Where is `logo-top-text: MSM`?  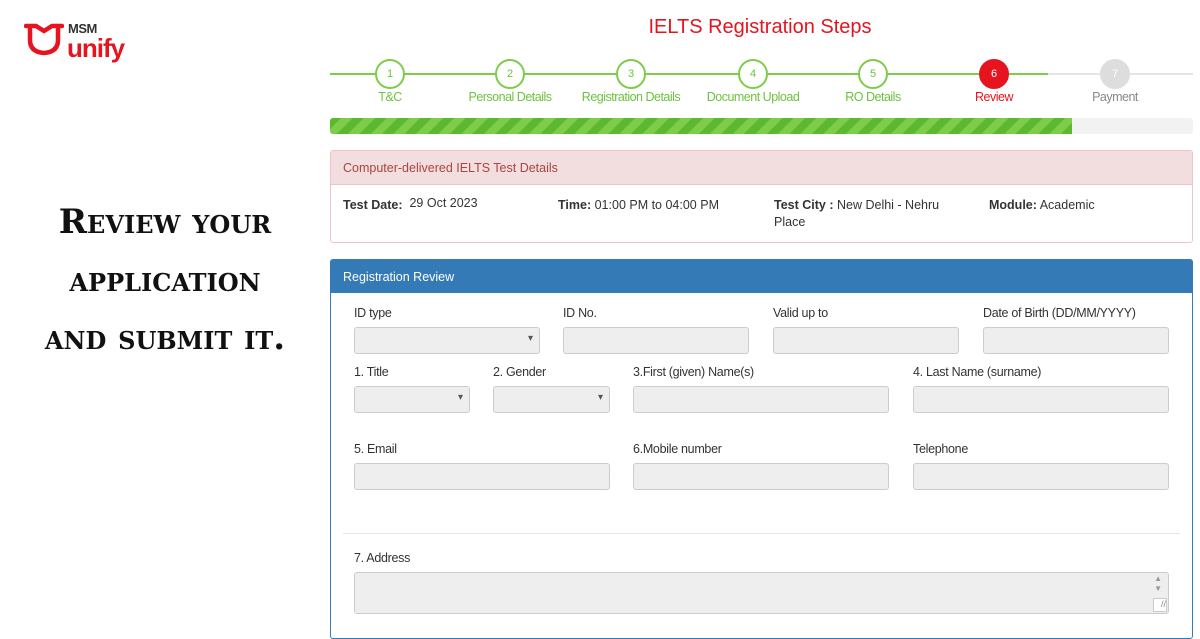 logo-top-text: MSM is located at coordinates (82, 28).